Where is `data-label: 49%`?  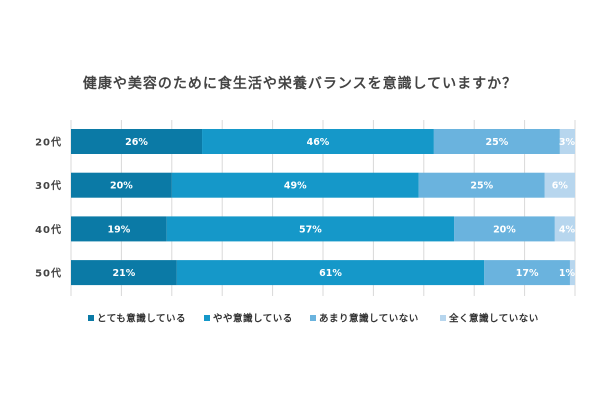 data-label: 49% is located at coordinates (295, 186).